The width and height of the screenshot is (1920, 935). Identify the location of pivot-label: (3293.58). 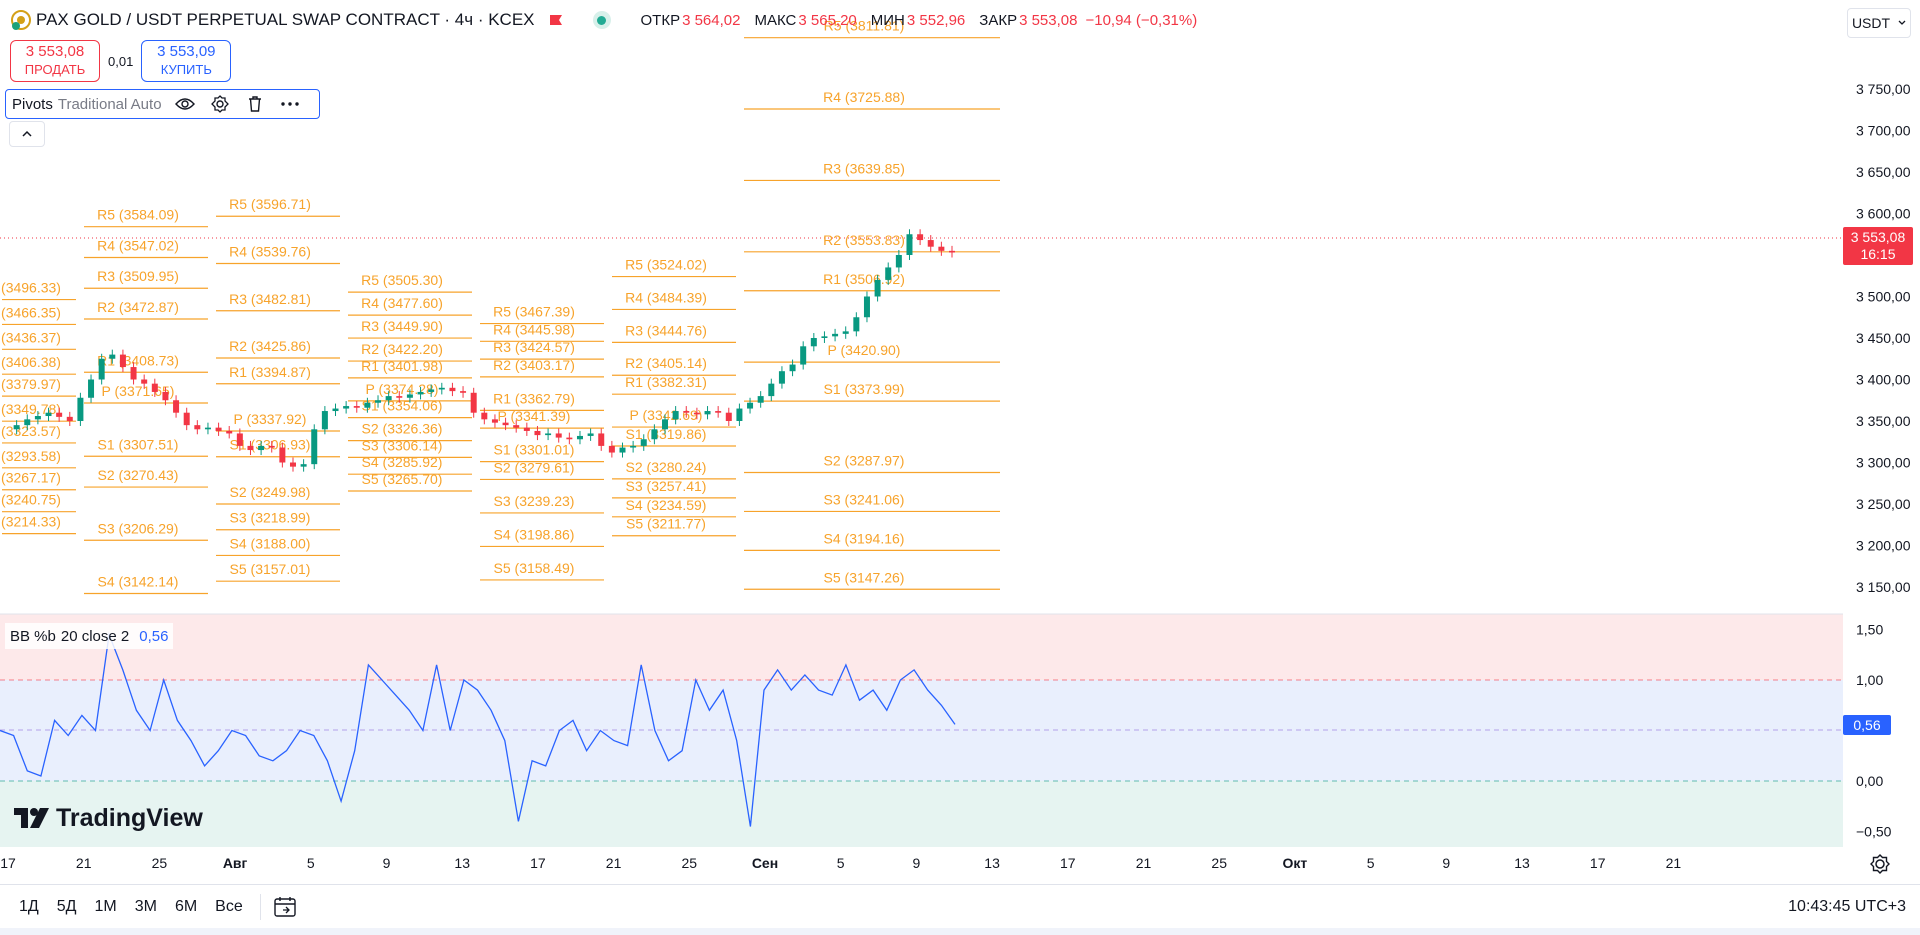
(31, 456).